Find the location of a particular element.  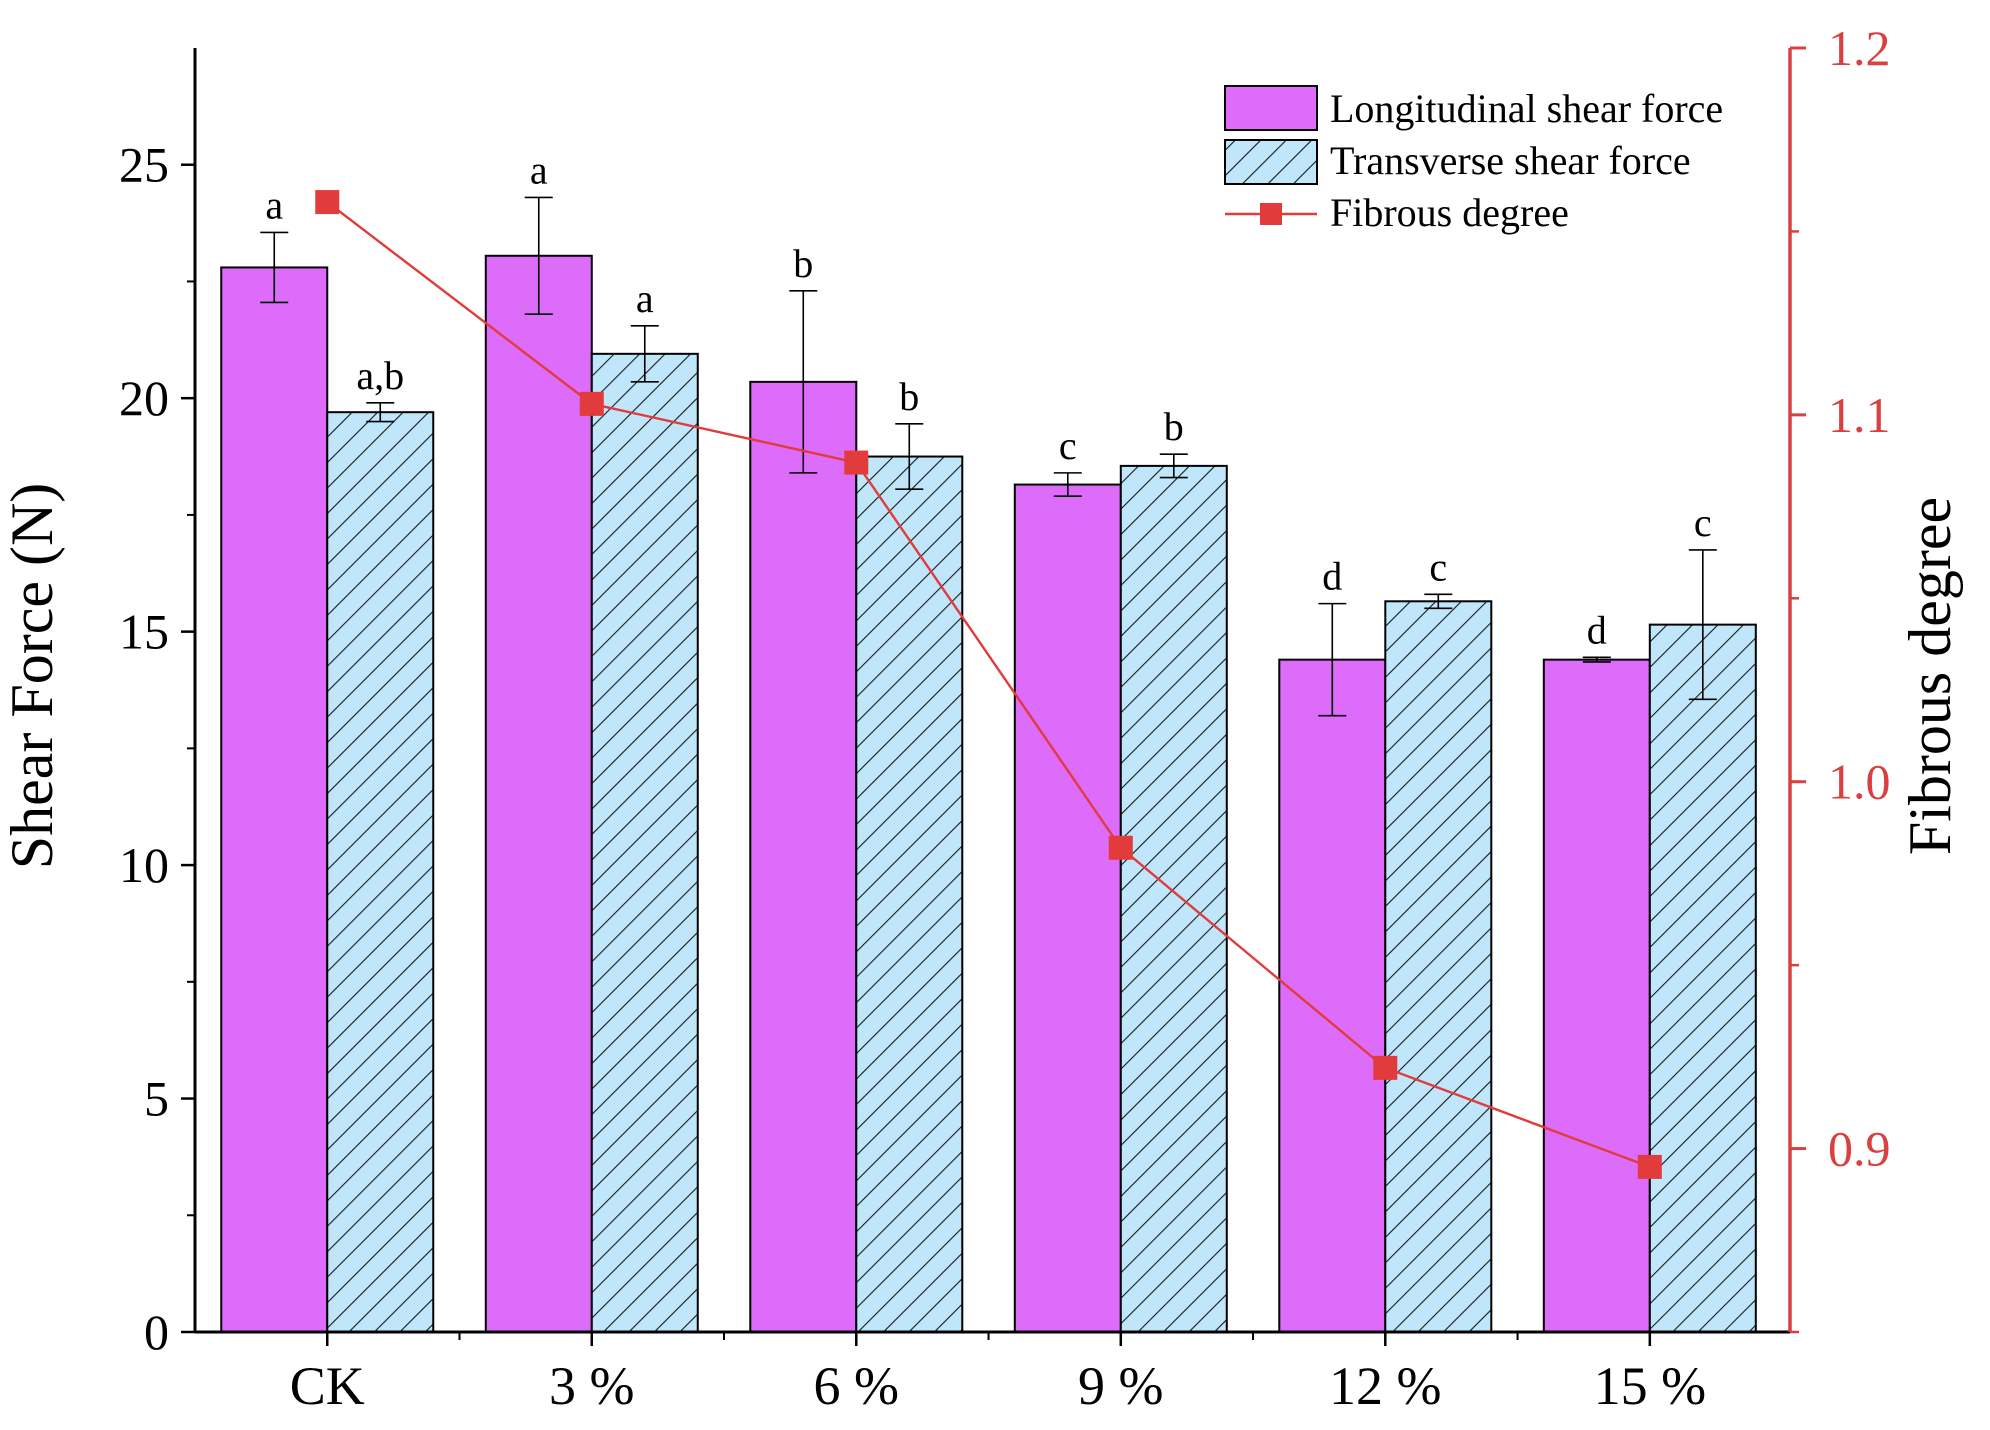

legend-label-longitudinal: Longitudinal shear force is located at coordinates (1526, 108).